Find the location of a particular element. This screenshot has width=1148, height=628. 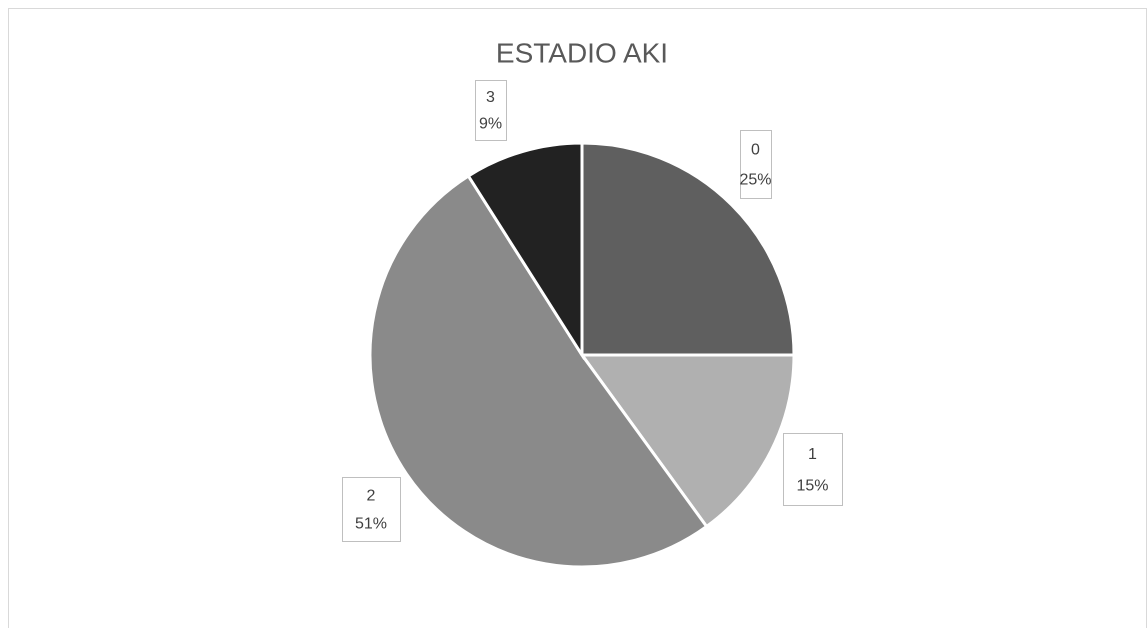

data-label-category: 2 is located at coordinates (371, 495).